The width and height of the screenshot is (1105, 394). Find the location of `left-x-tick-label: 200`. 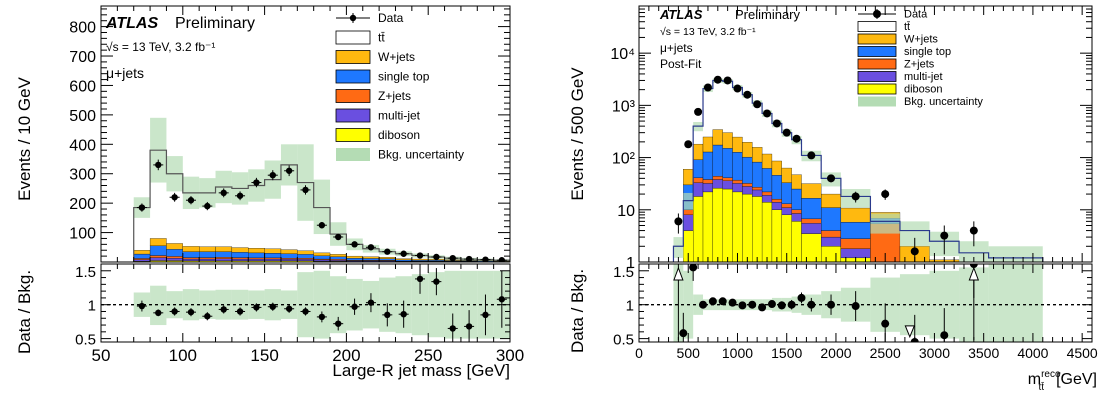

left-x-tick-label: 200 is located at coordinates (346, 355).